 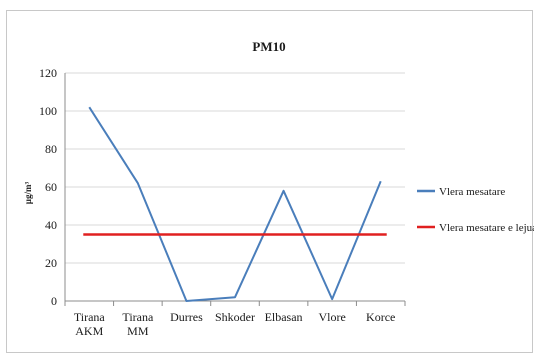 What do you see at coordinates (28, 193) in the screenshot?
I see `y-axis-label: µg/m³` at bounding box center [28, 193].